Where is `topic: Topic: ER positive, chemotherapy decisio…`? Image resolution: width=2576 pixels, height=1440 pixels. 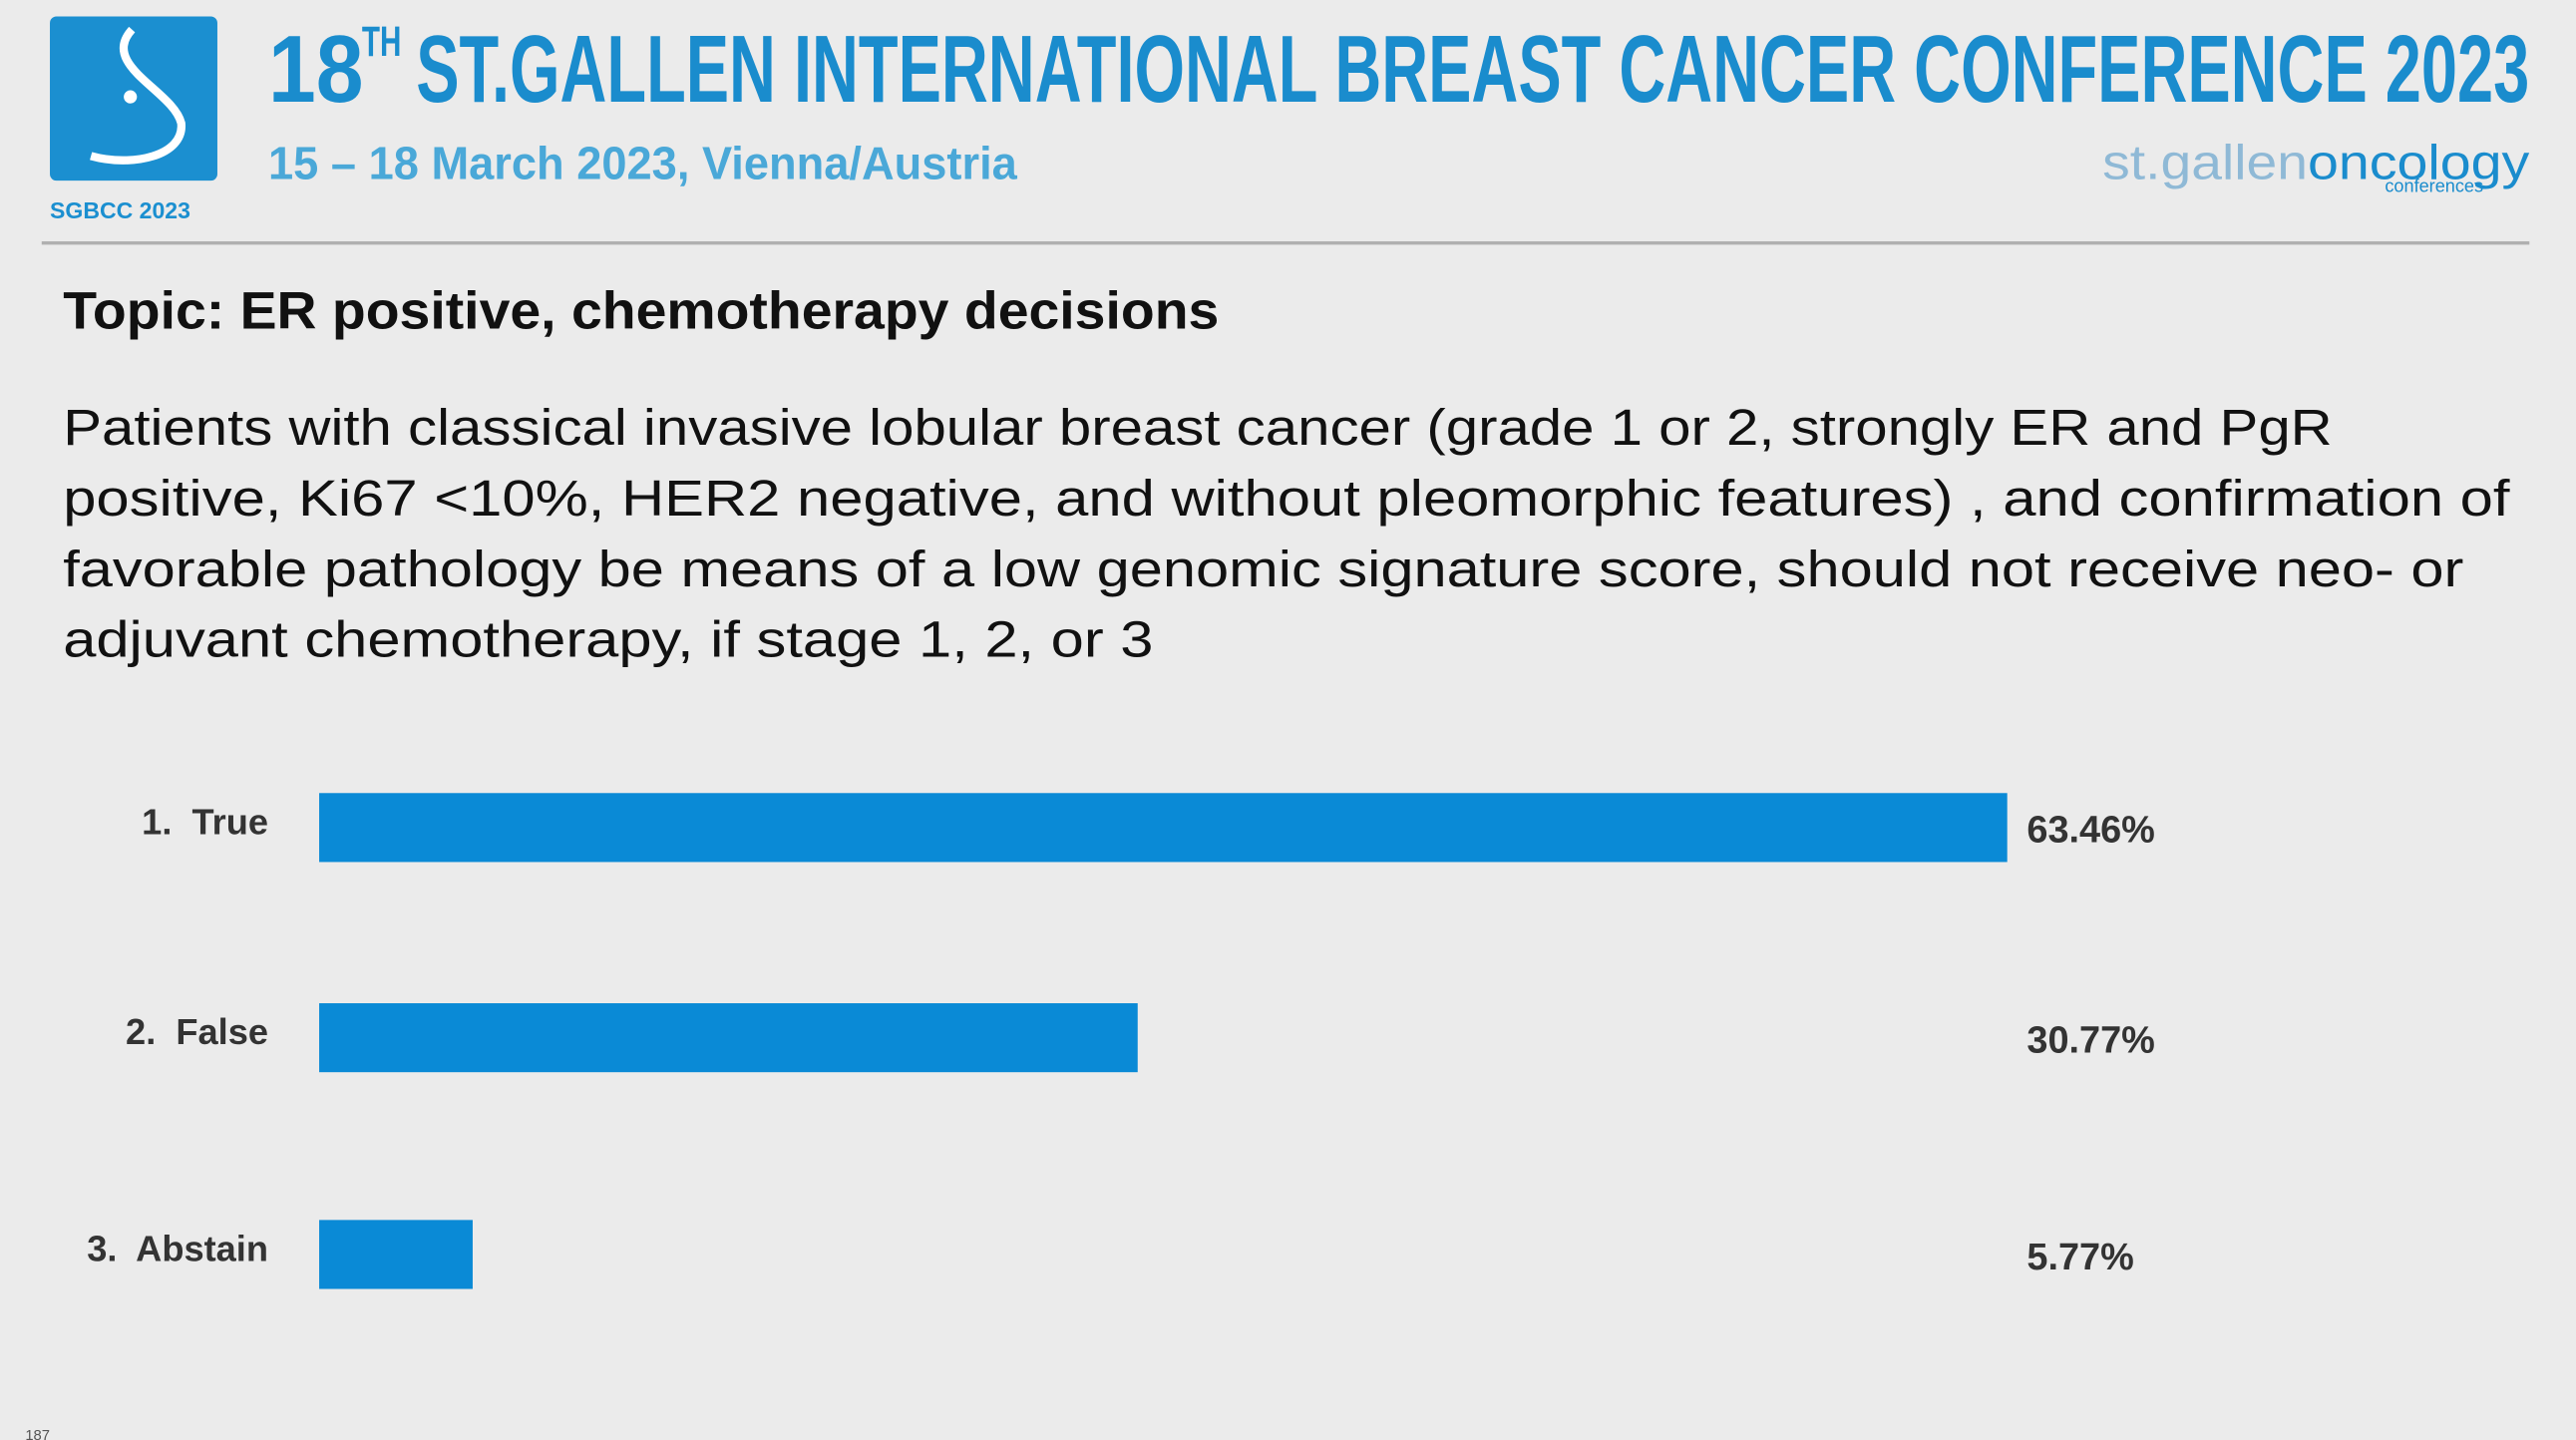
topic: Topic: ER positive, chemotherapy decisio… is located at coordinates (641, 310).